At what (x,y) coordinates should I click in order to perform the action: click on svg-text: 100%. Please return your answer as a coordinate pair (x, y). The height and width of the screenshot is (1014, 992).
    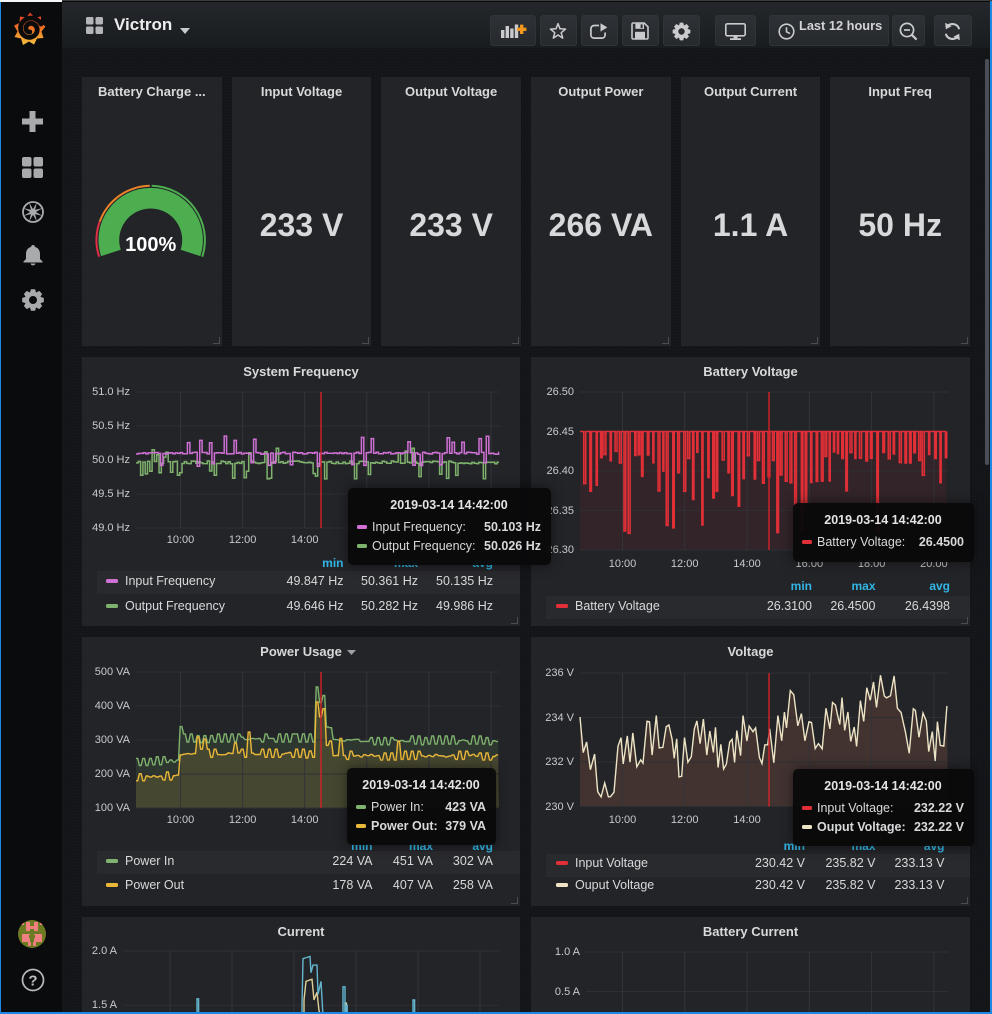
    Looking at the image, I should click on (150, 245).